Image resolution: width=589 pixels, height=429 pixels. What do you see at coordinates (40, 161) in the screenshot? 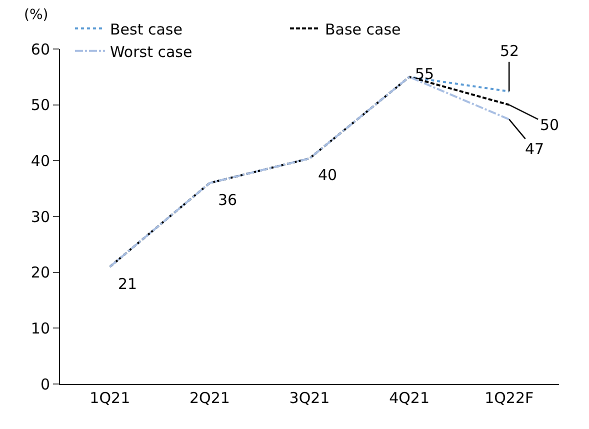
I see `y-tick-label: 40` at bounding box center [40, 161].